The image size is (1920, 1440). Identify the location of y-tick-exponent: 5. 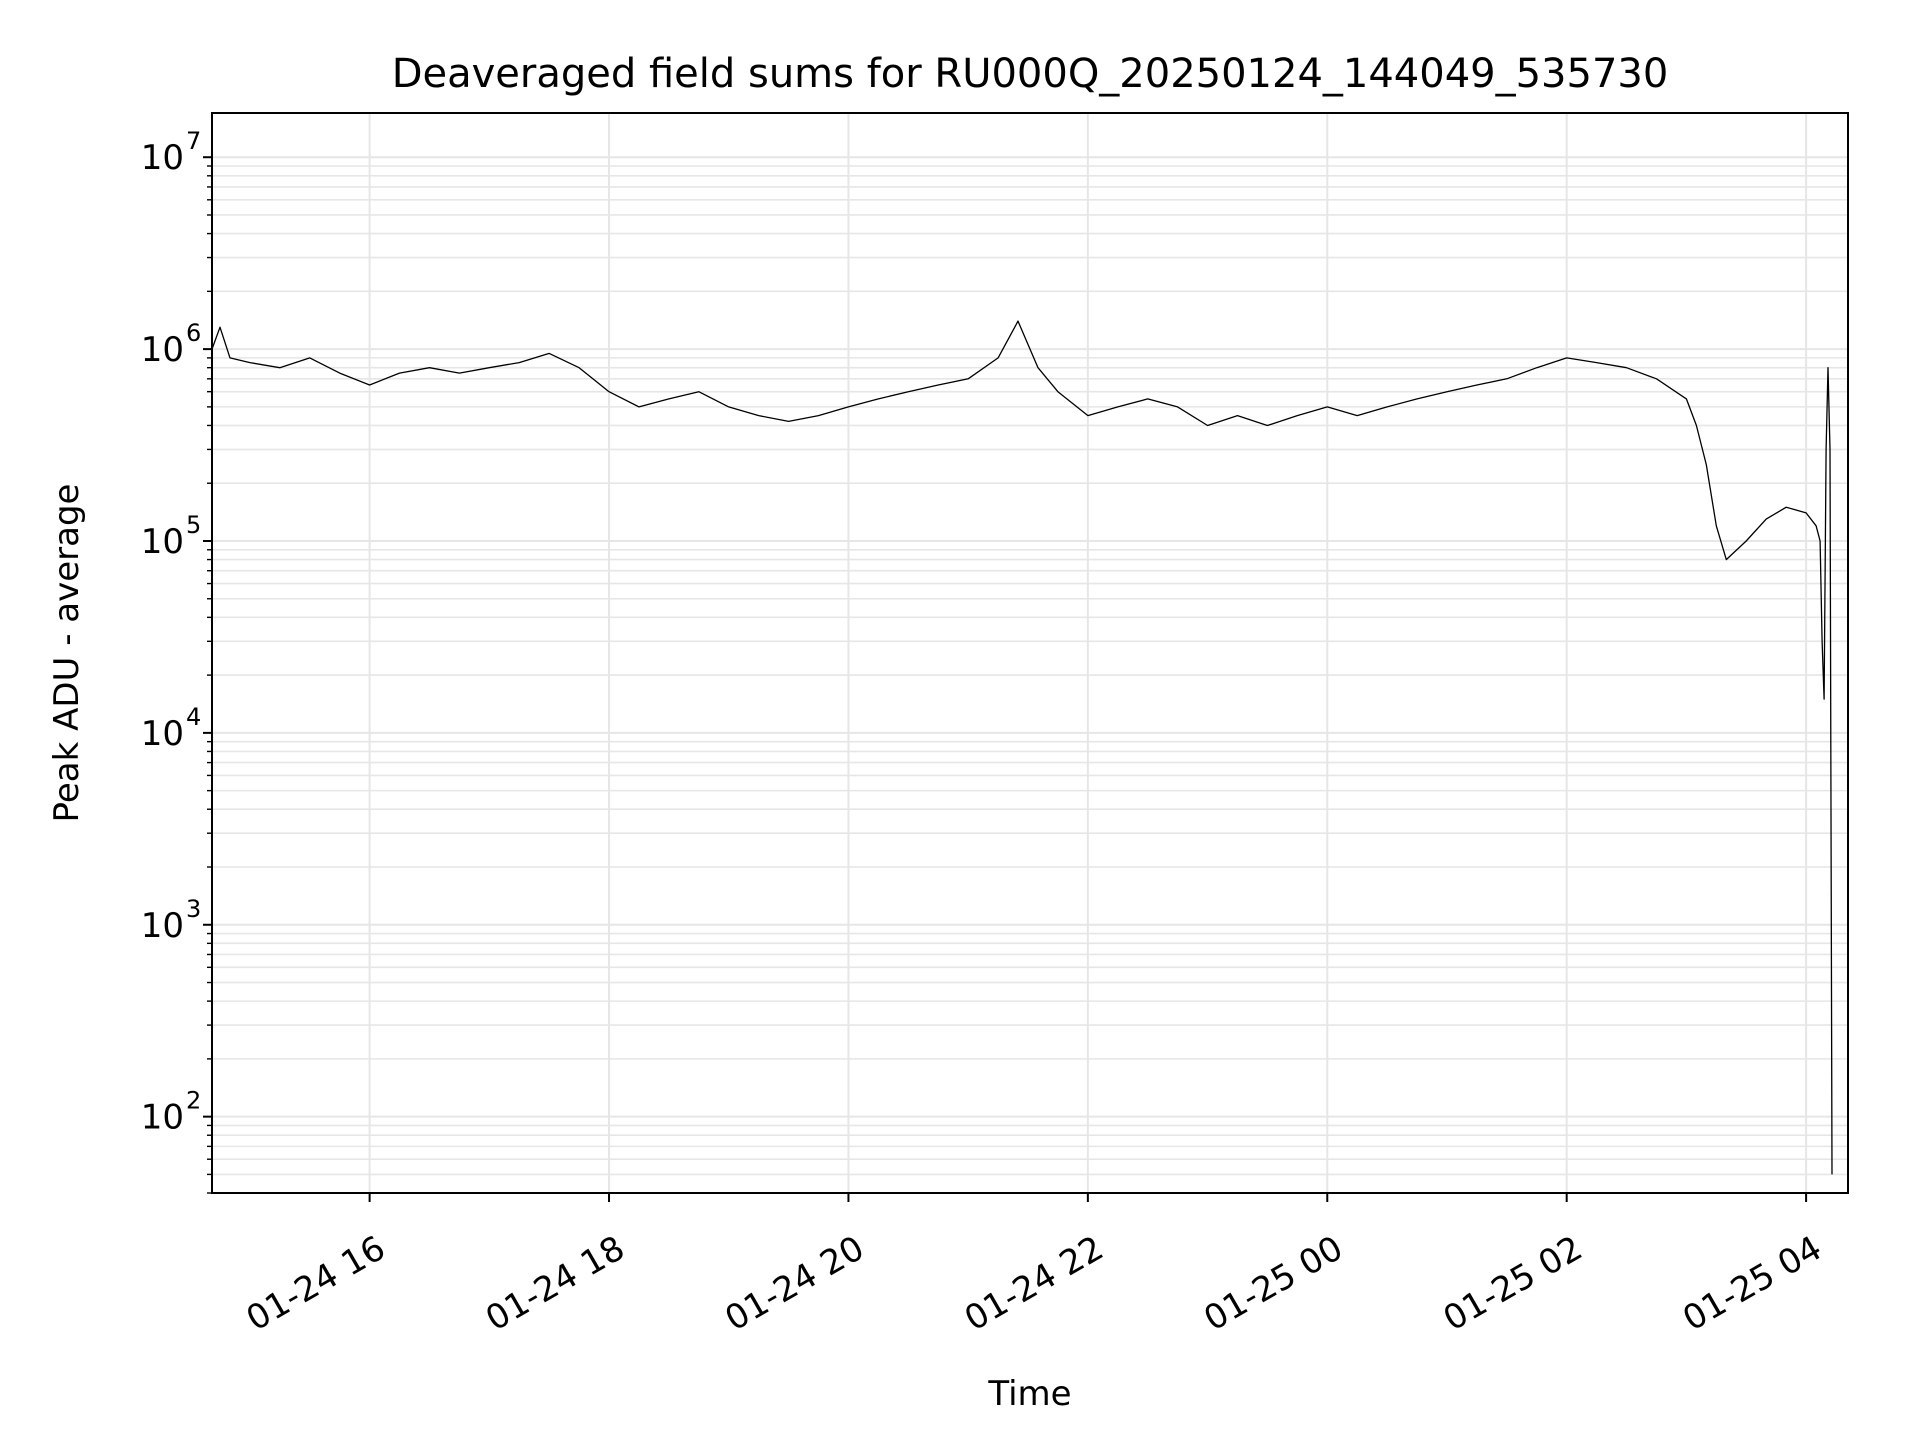
(193, 525).